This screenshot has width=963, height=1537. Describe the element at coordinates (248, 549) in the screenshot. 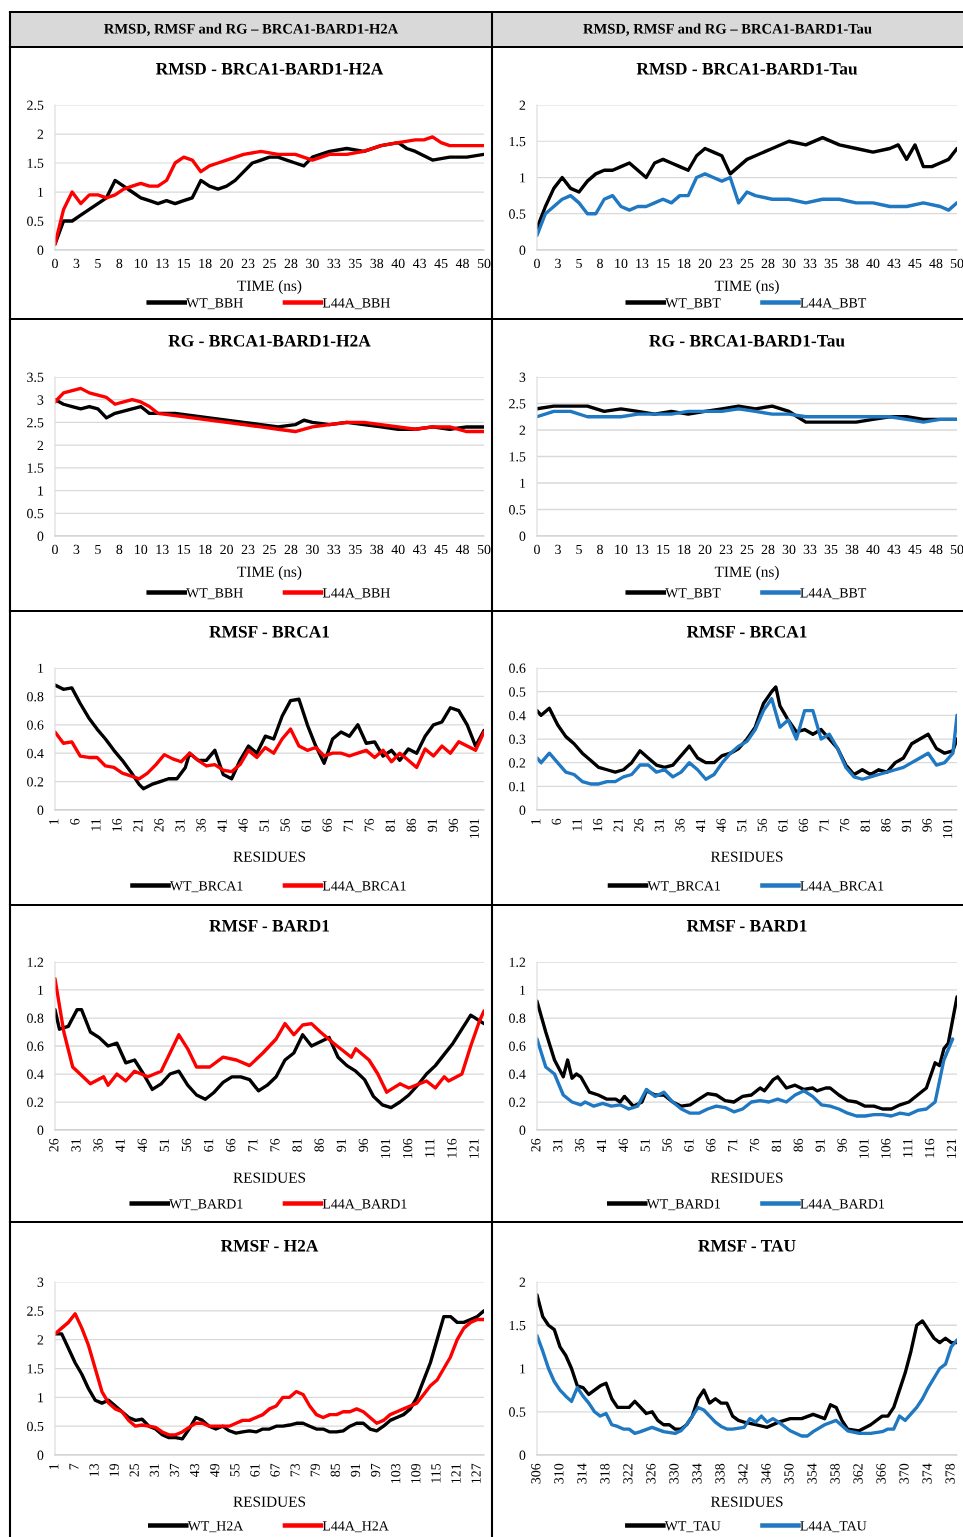

I see `x-tick-label: 23` at that location.